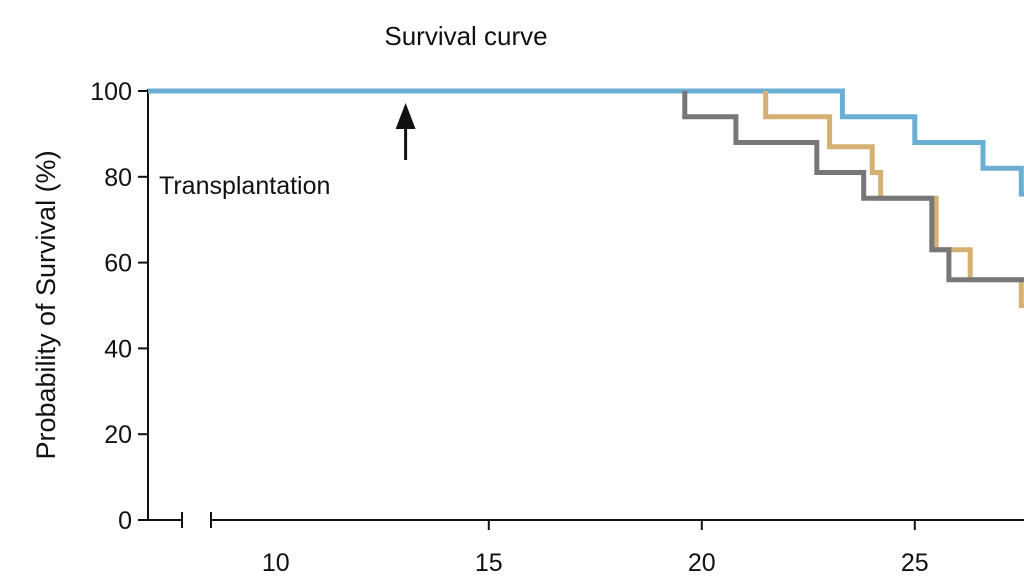  What do you see at coordinates (915, 563) in the screenshot?
I see `x-tick-label: 25` at bounding box center [915, 563].